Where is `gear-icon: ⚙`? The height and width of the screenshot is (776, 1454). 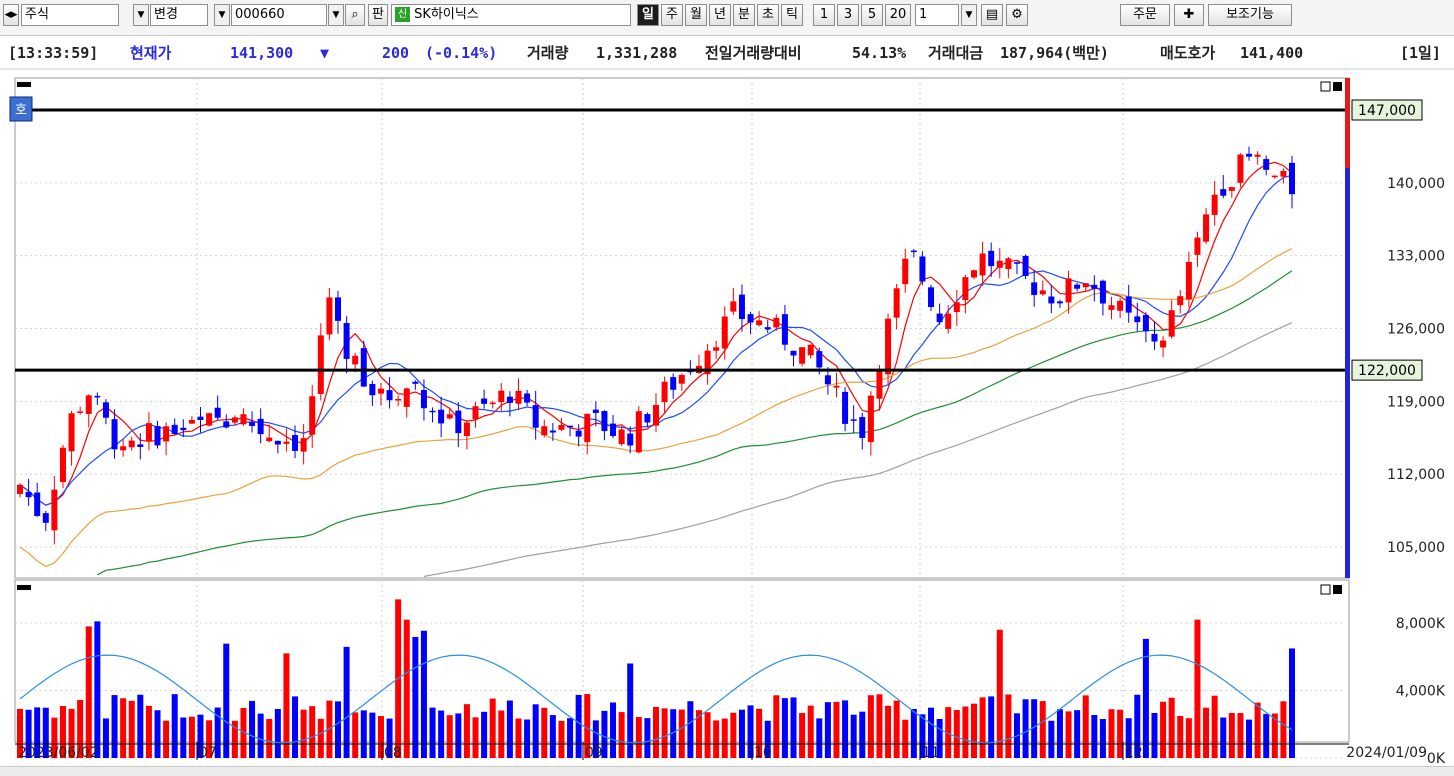 gear-icon: ⚙ is located at coordinates (1017, 15).